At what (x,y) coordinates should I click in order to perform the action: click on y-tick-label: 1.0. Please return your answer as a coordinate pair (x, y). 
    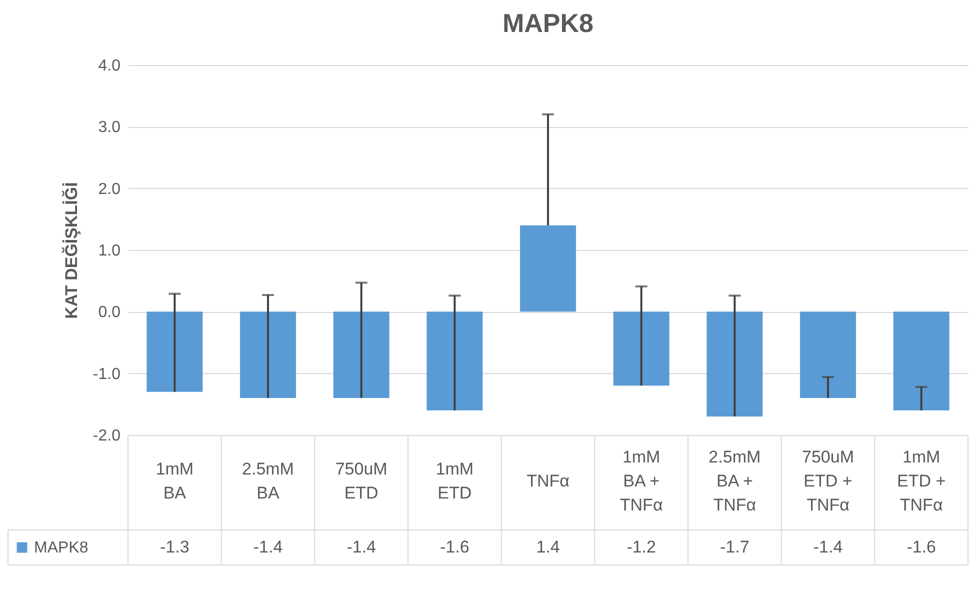
    Looking at the image, I should click on (109, 251).